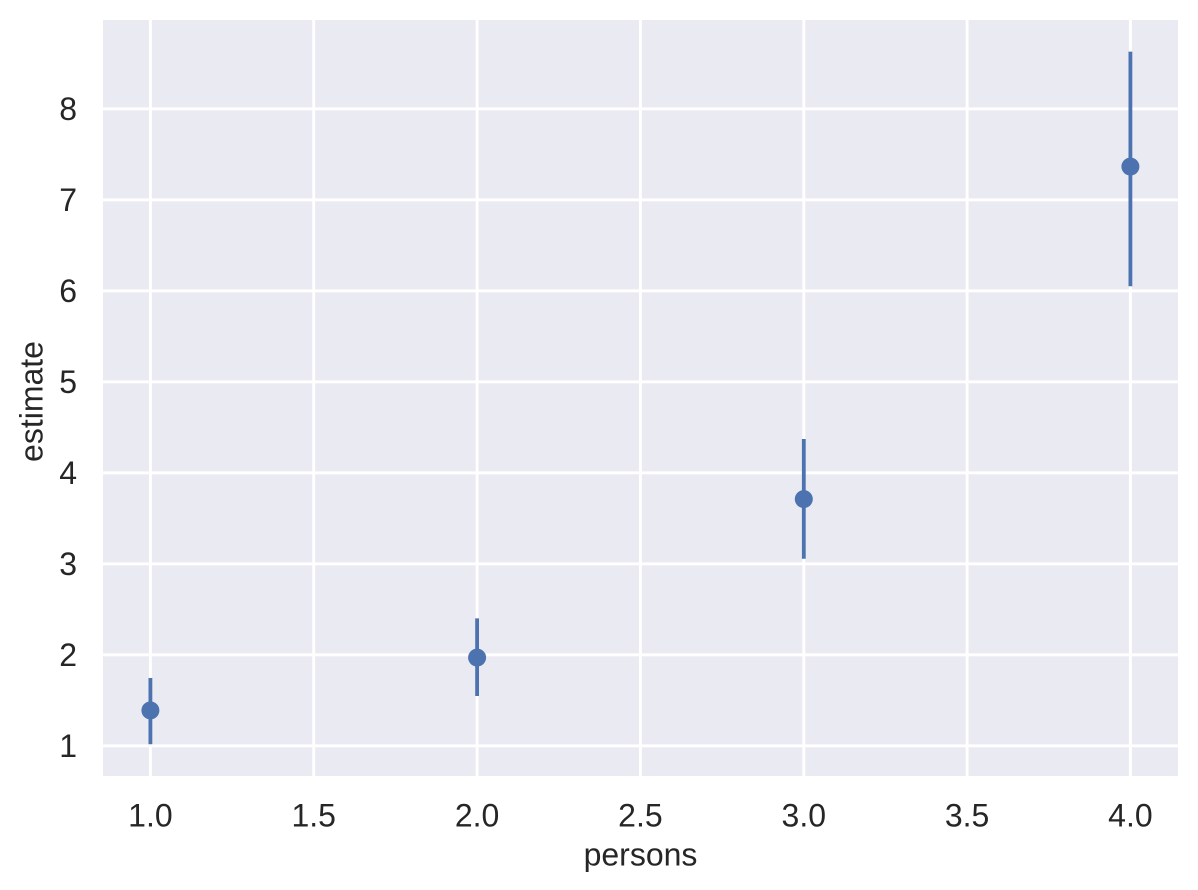  Describe the element at coordinates (68, 655) in the screenshot. I see `svg-text: 2` at that location.